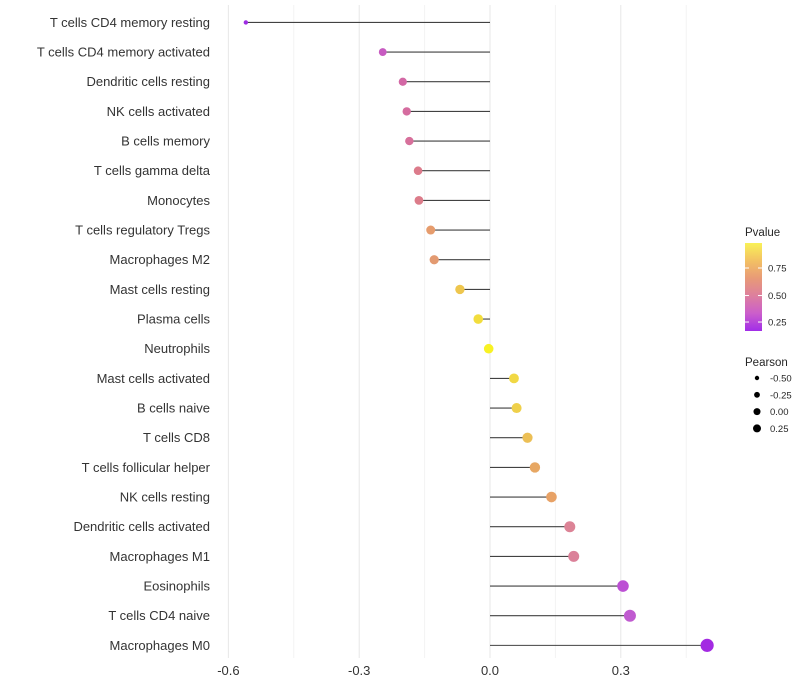 The width and height of the screenshot is (800, 700). What do you see at coordinates (141, 526) in the screenshot?
I see `category-label: Dendritic cells activated` at bounding box center [141, 526].